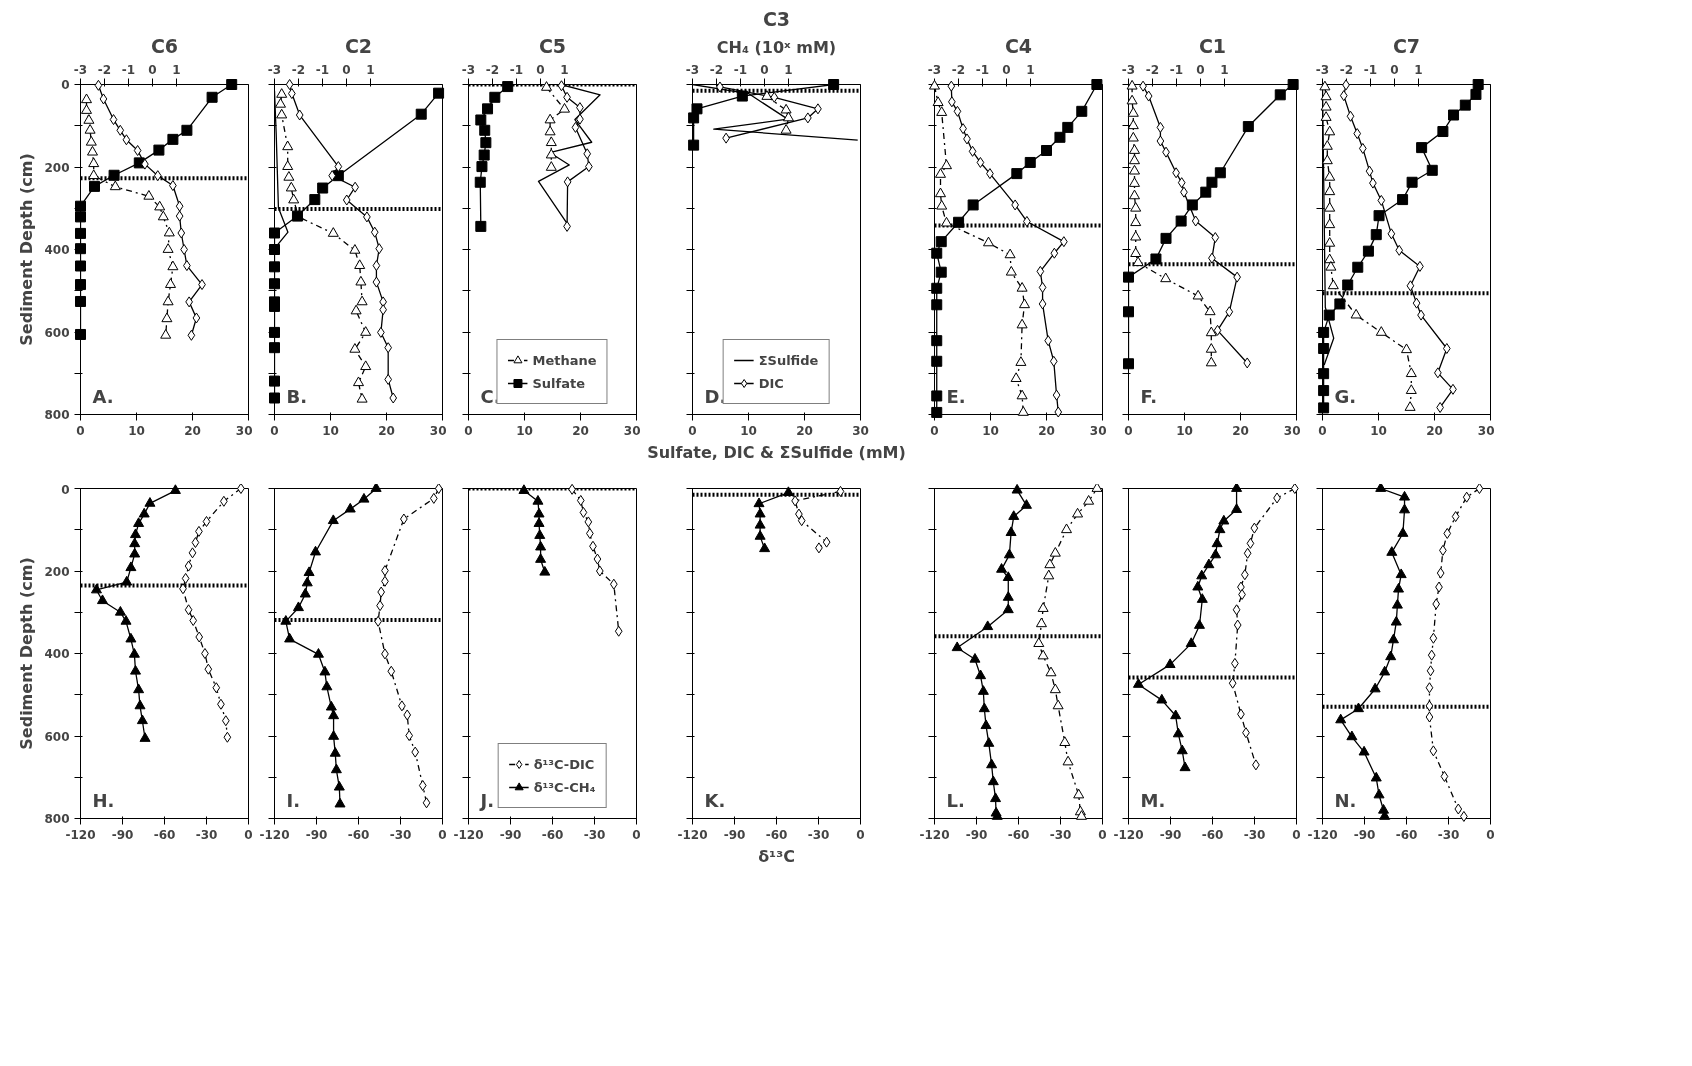  I want to click on legend-label: Methane, so click(564, 360).